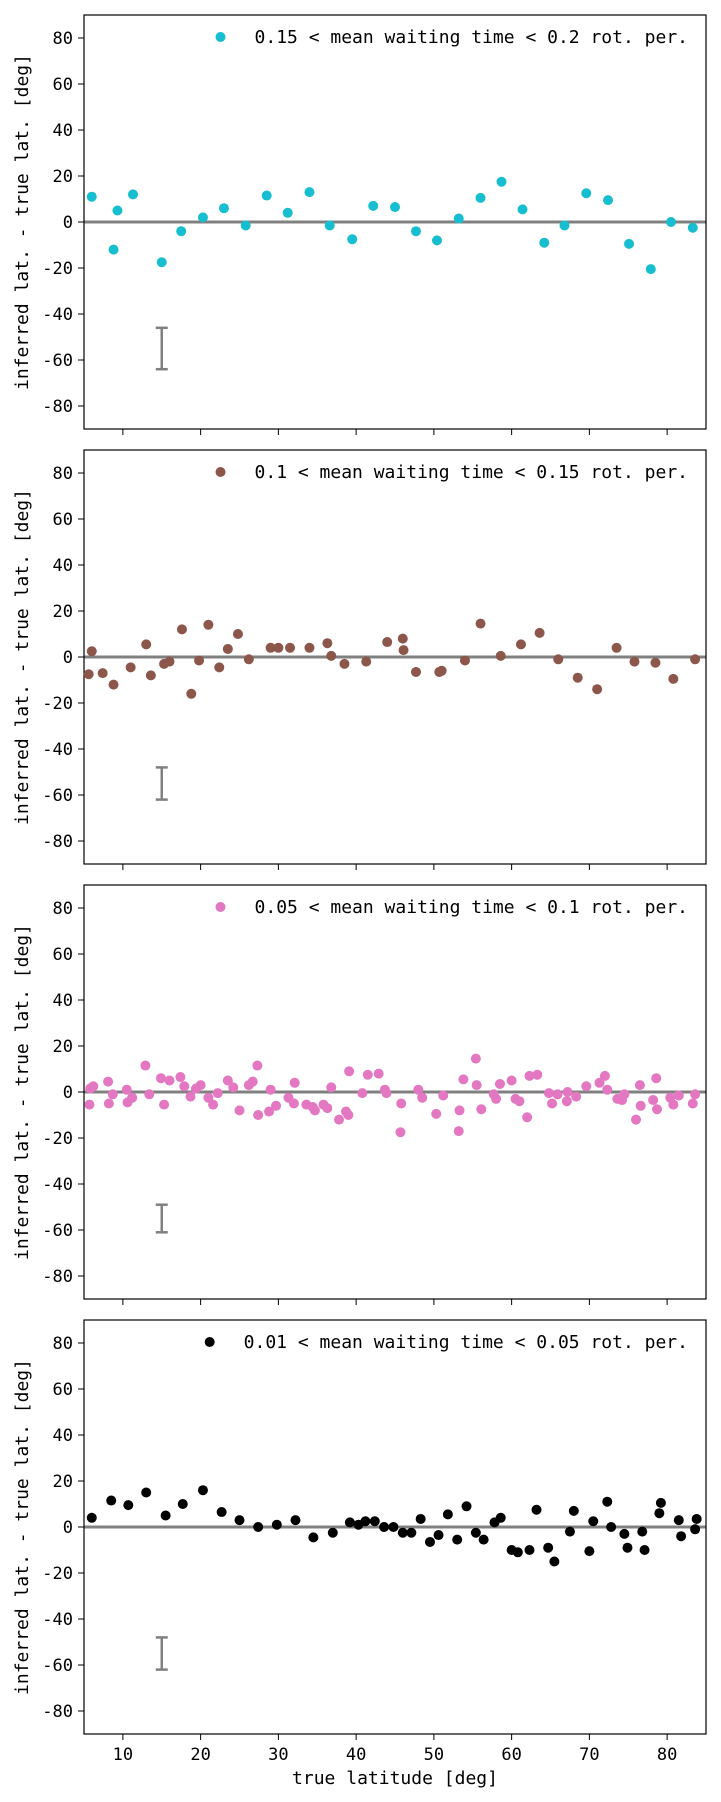  What do you see at coordinates (667, 1755) in the screenshot?
I see `x-tick-label: 80` at bounding box center [667, 1755].